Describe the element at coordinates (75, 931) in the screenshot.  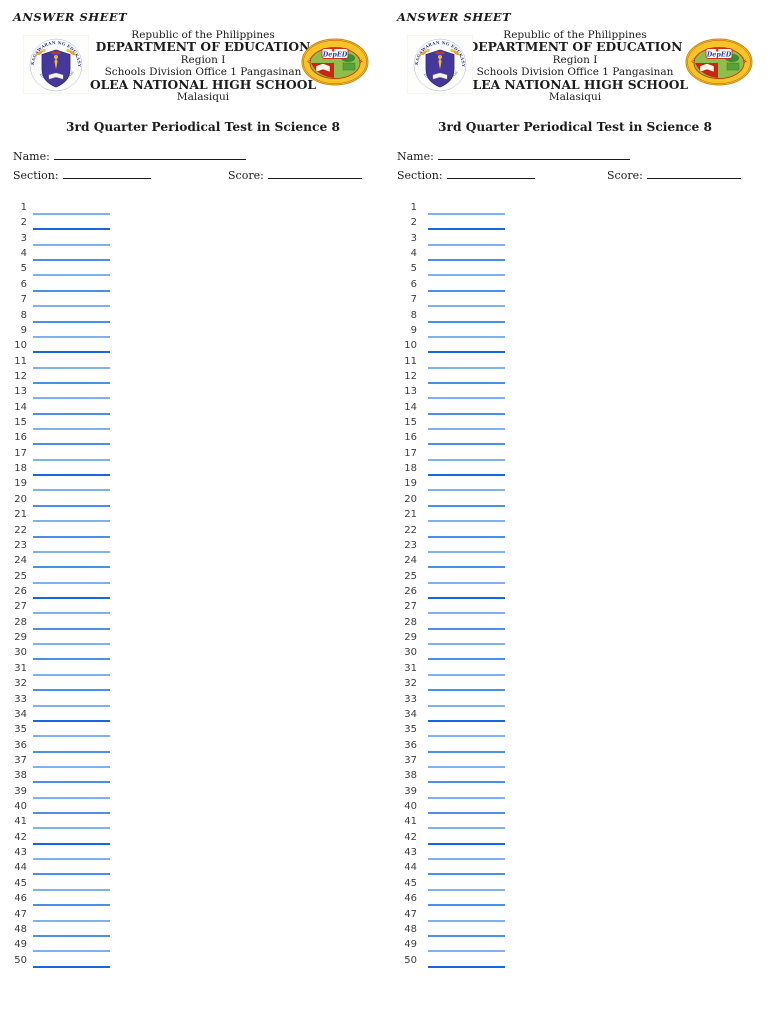
I see `answer-row: 48` at that location.